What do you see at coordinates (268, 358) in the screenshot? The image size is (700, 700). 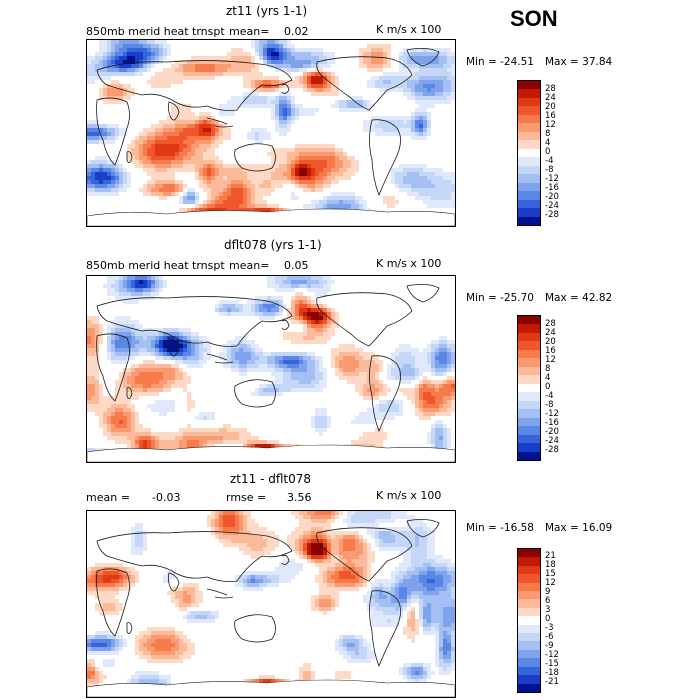 I see `panel2-coastlines` at bounding box center [268, 358].